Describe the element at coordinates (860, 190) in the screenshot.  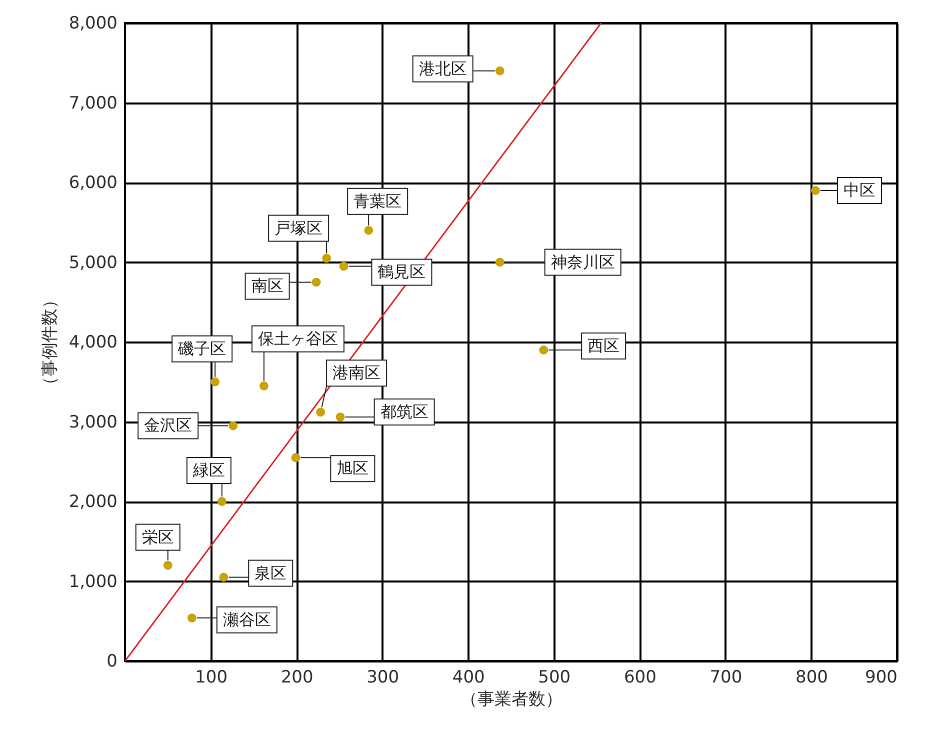
I see `annotation: 中区` at that location.